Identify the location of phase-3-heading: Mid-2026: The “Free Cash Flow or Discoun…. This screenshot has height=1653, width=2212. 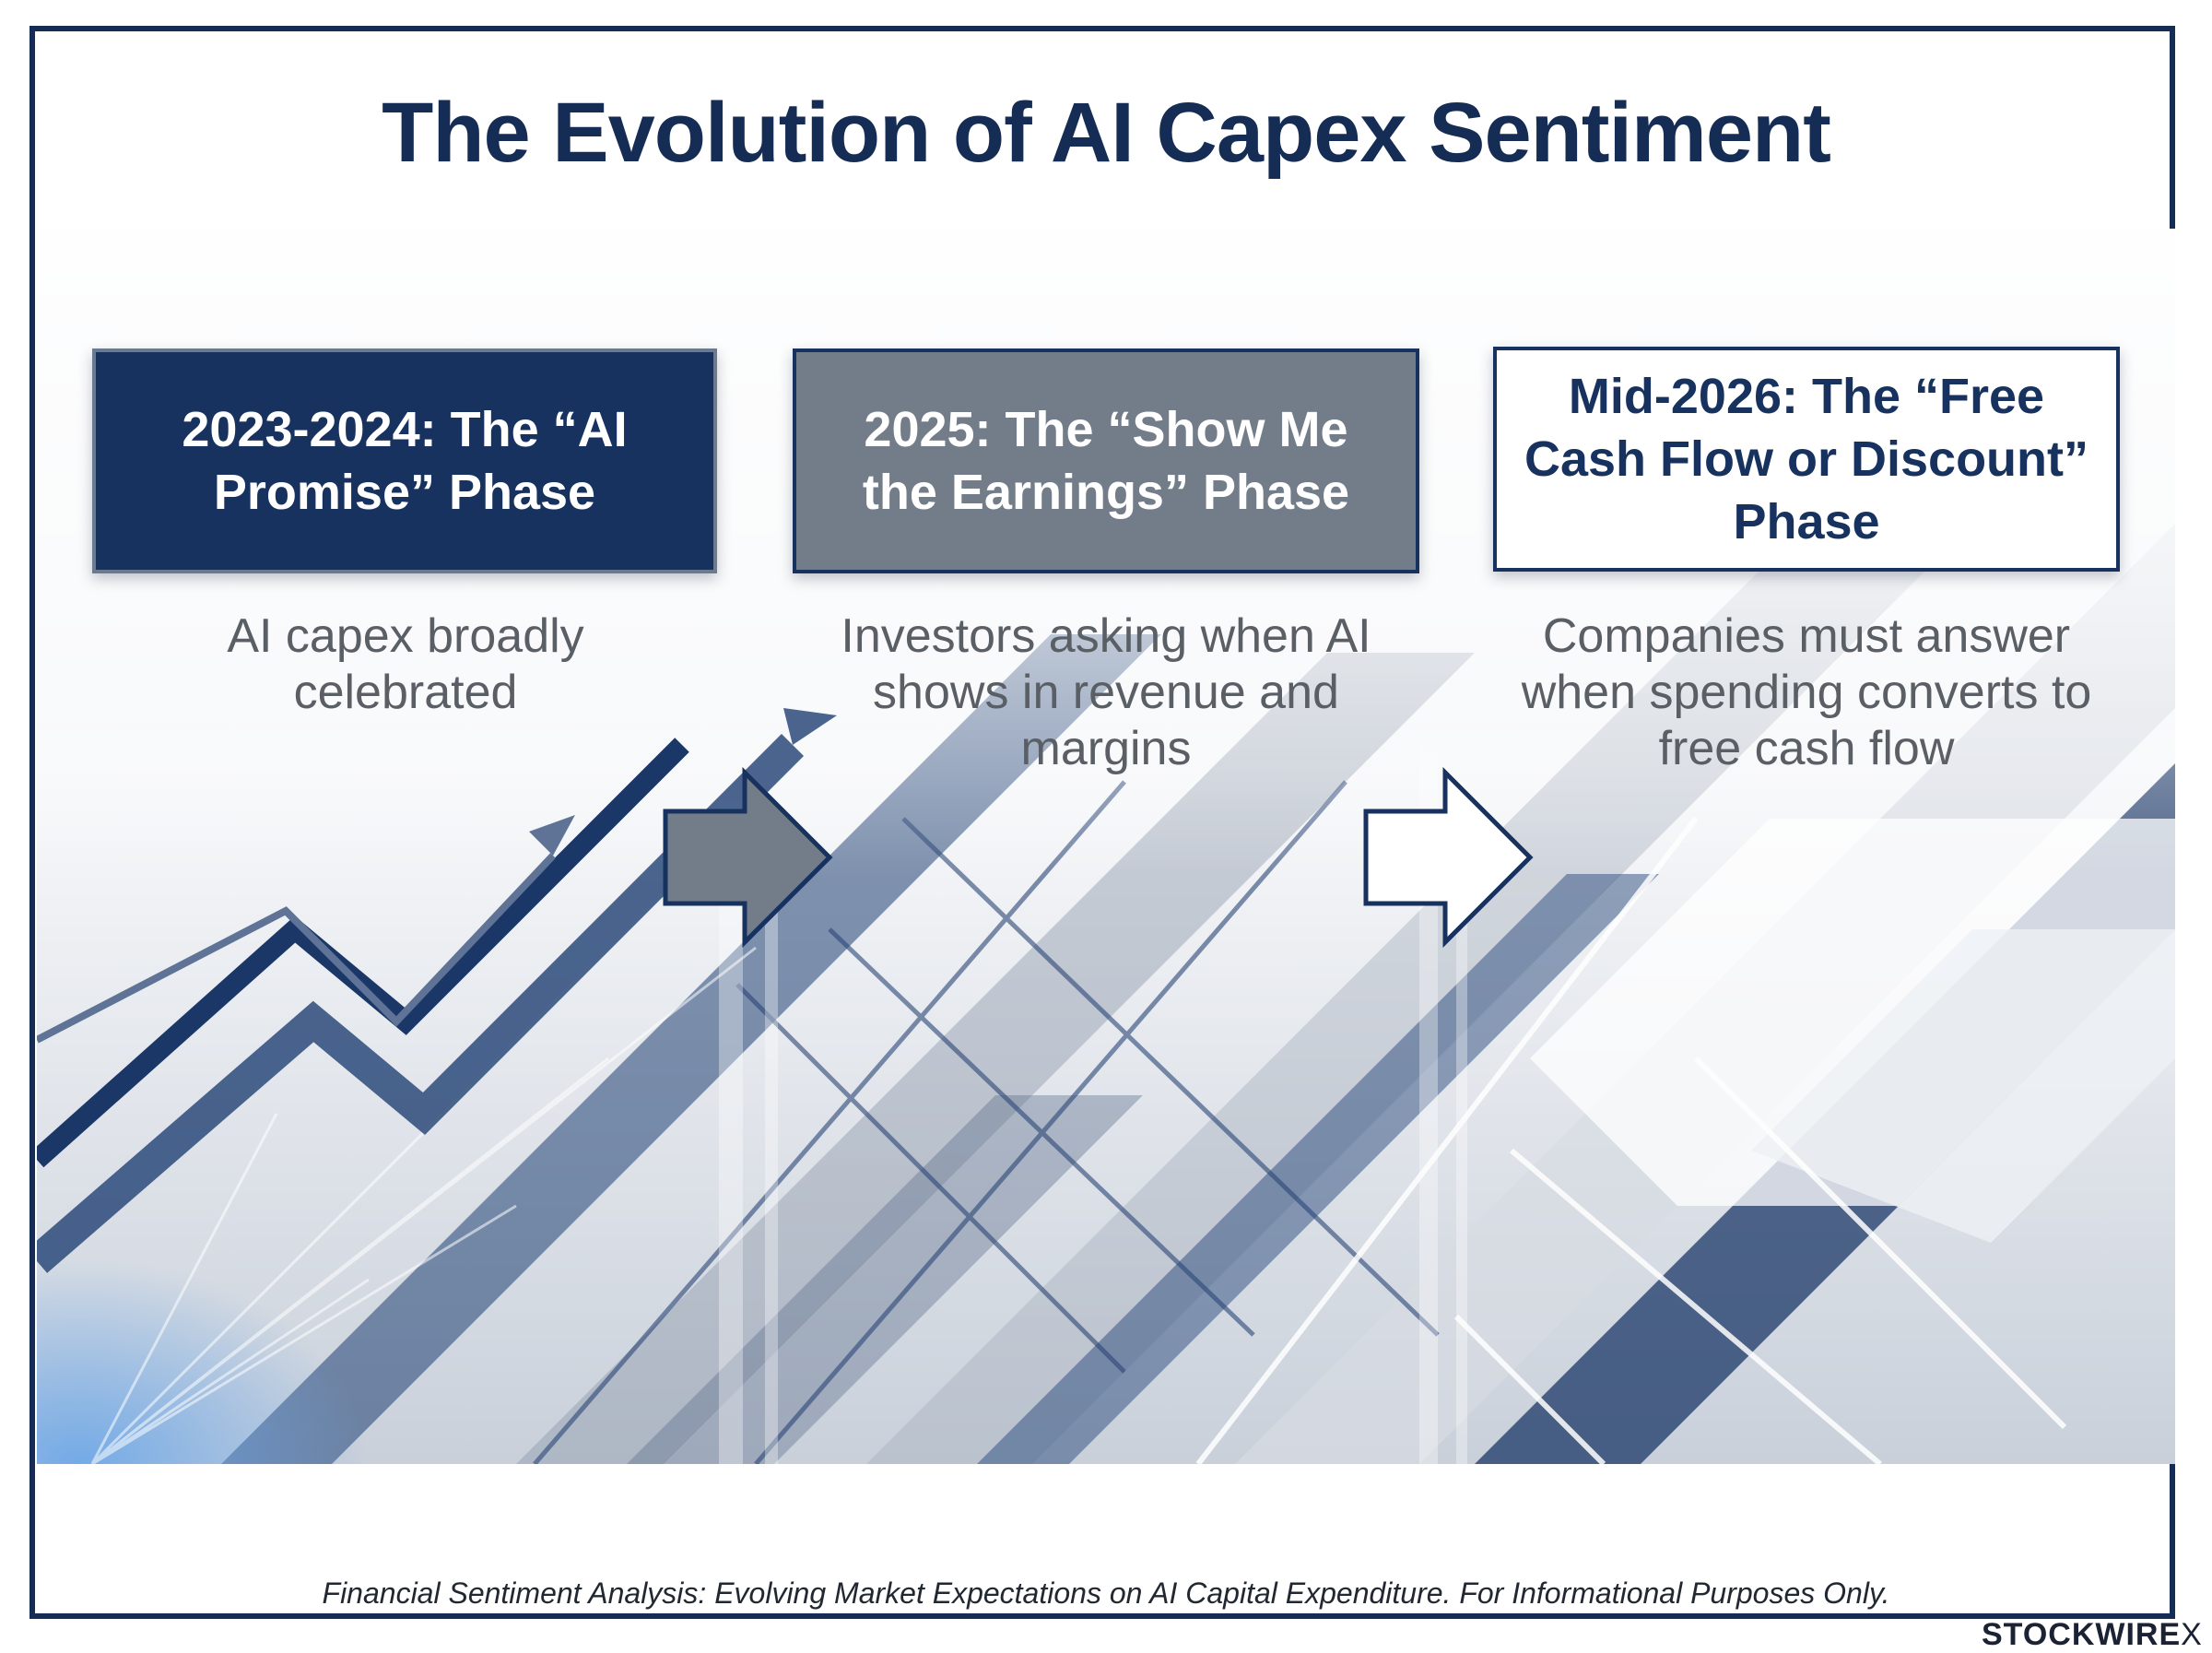
(1806, 459).